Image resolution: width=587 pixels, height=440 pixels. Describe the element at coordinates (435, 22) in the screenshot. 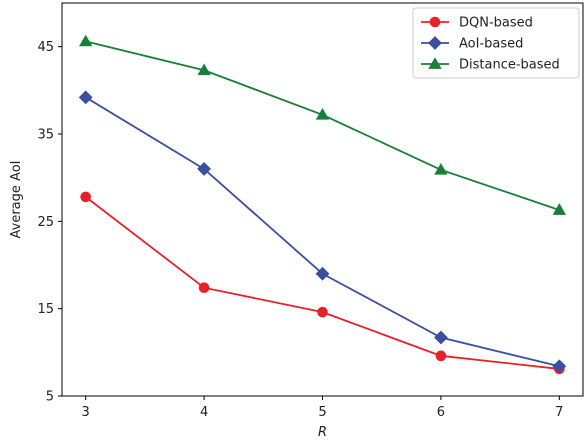

I see `legend-swatch-marker` at that location.